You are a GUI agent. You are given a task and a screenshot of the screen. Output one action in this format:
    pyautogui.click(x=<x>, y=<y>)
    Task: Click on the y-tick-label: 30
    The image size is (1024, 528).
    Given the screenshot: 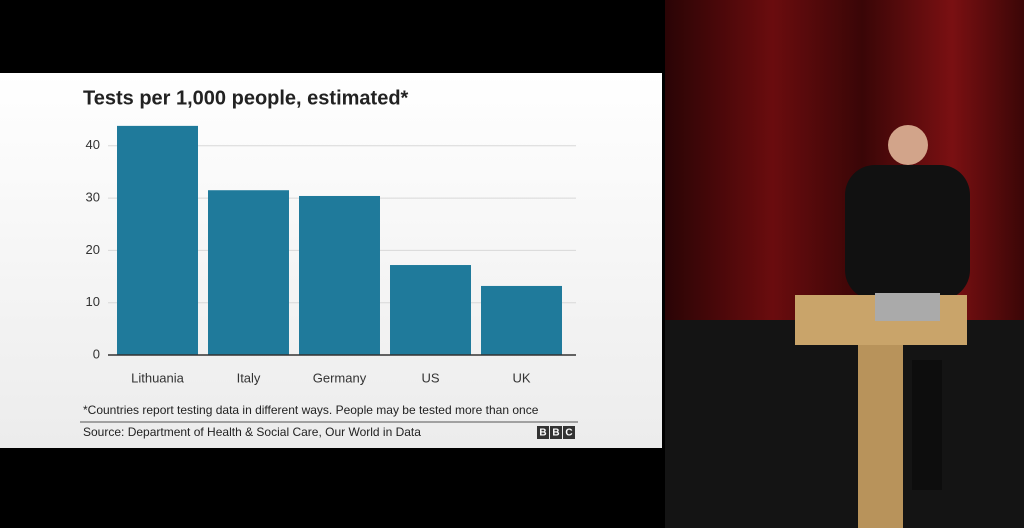 What is the action you would take?
    pyautogui.click(x=93, y=197)
    